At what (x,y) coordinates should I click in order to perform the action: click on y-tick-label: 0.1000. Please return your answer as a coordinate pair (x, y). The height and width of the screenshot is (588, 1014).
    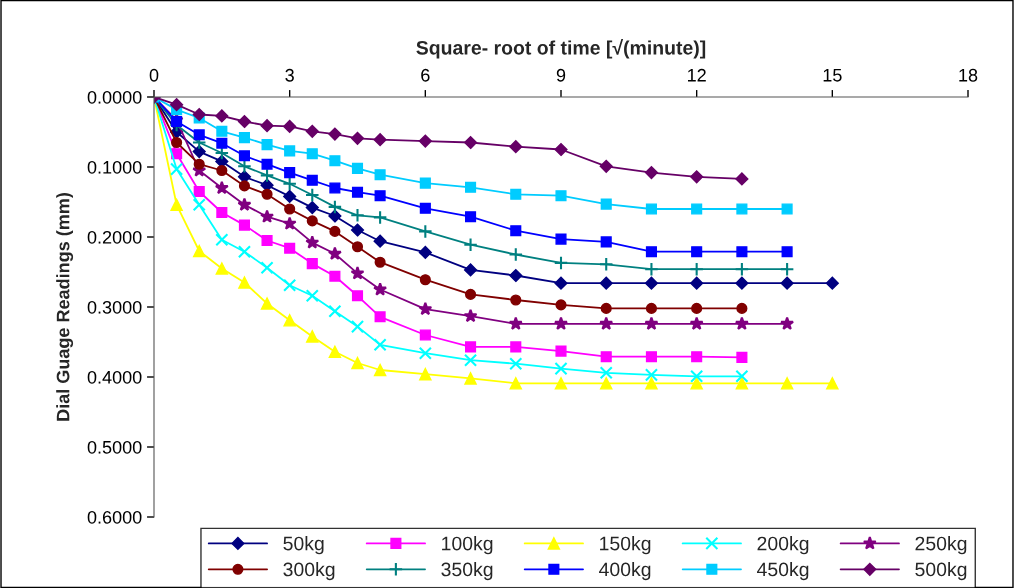
    Looking at the image, I should click on (114, 167).